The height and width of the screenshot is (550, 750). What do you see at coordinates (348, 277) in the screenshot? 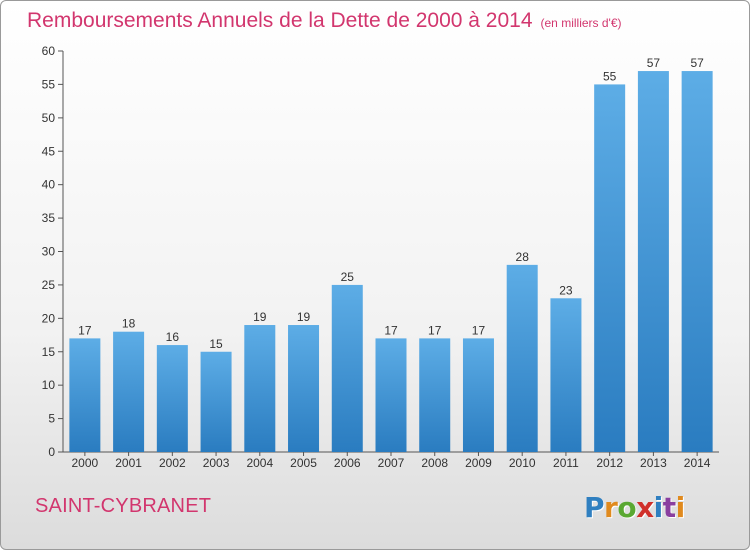
I see `data-label: 25` at bounding box center [348, 277].